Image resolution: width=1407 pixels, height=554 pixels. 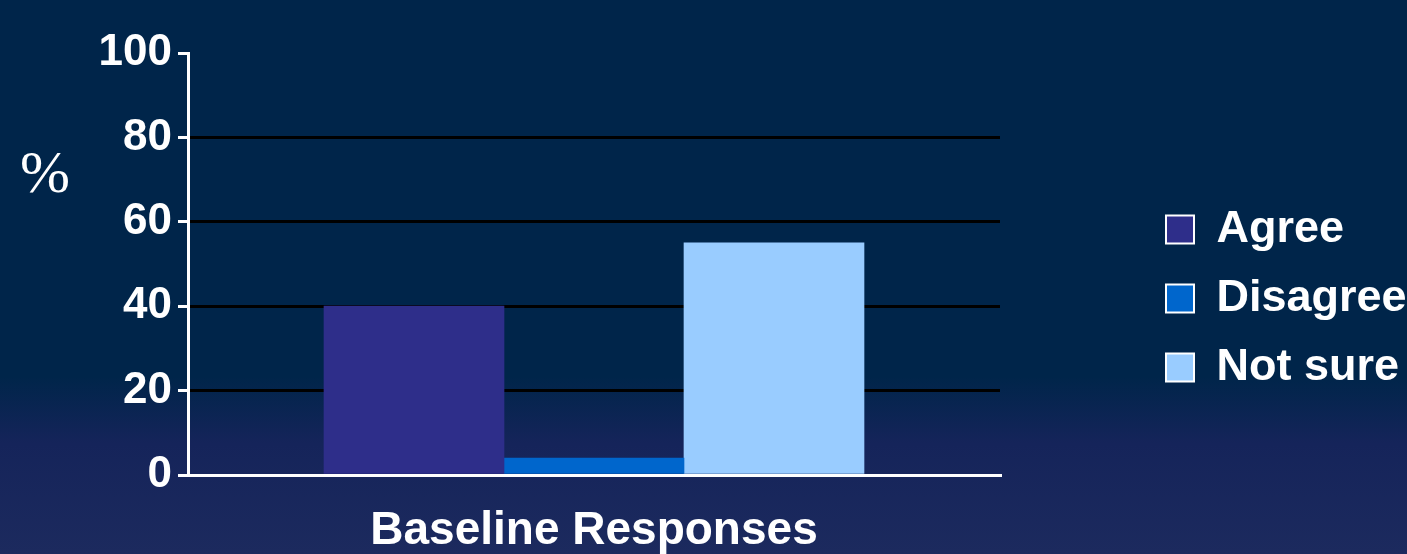 I want to click on y-tick-label: 100, so click(x=135, y=50).